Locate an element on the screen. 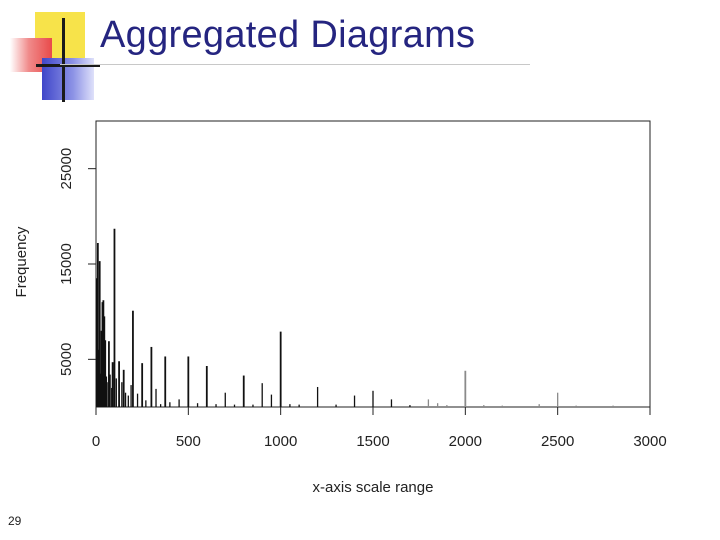  slide-title: Aggregated Diagrams is located at coordinates (288, 35).